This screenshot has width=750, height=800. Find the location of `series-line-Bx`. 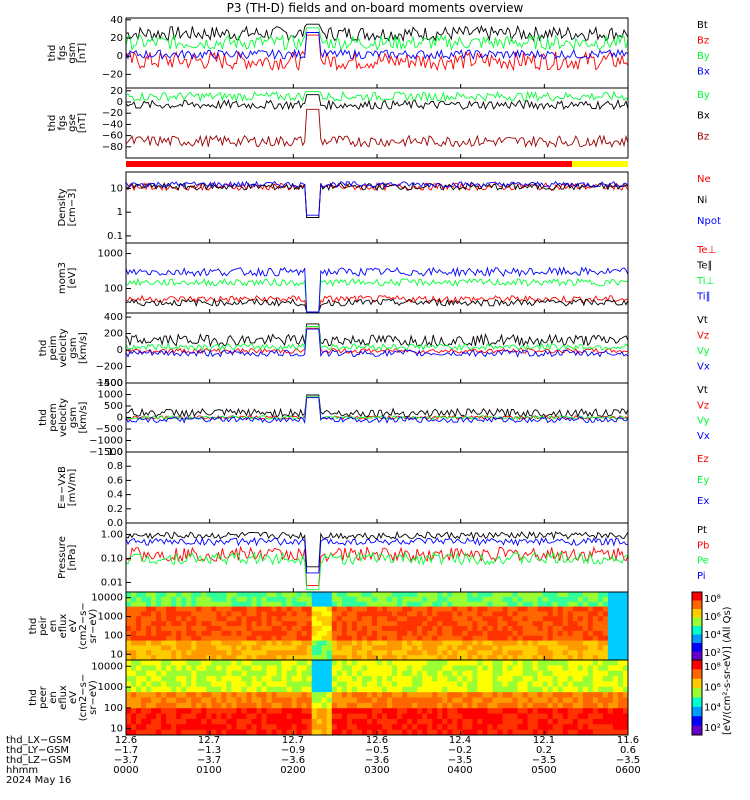

series-line-Bx is located at coordinates (377, 46).